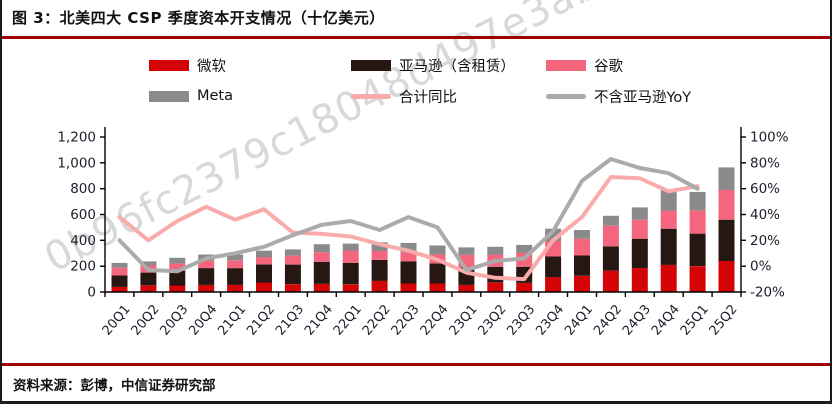 This screenshot has width=832, height=404. I want to click on svg-text: 60%, so click(765, 189).